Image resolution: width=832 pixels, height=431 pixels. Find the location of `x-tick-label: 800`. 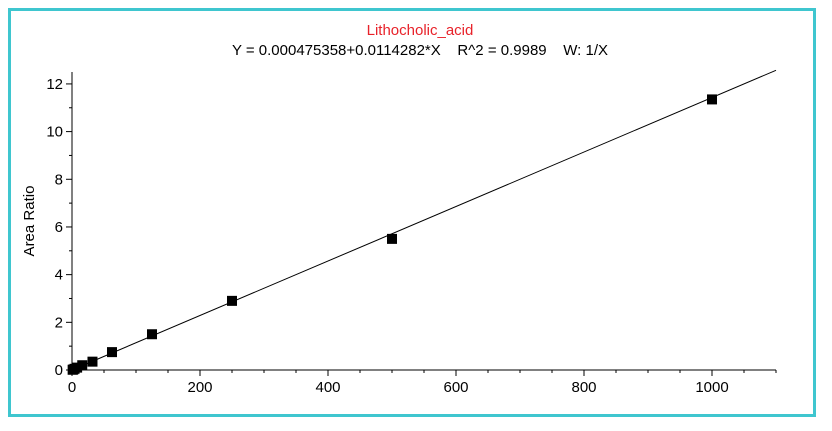

x-tick-label: 800 is located at coordinates (583, 387).